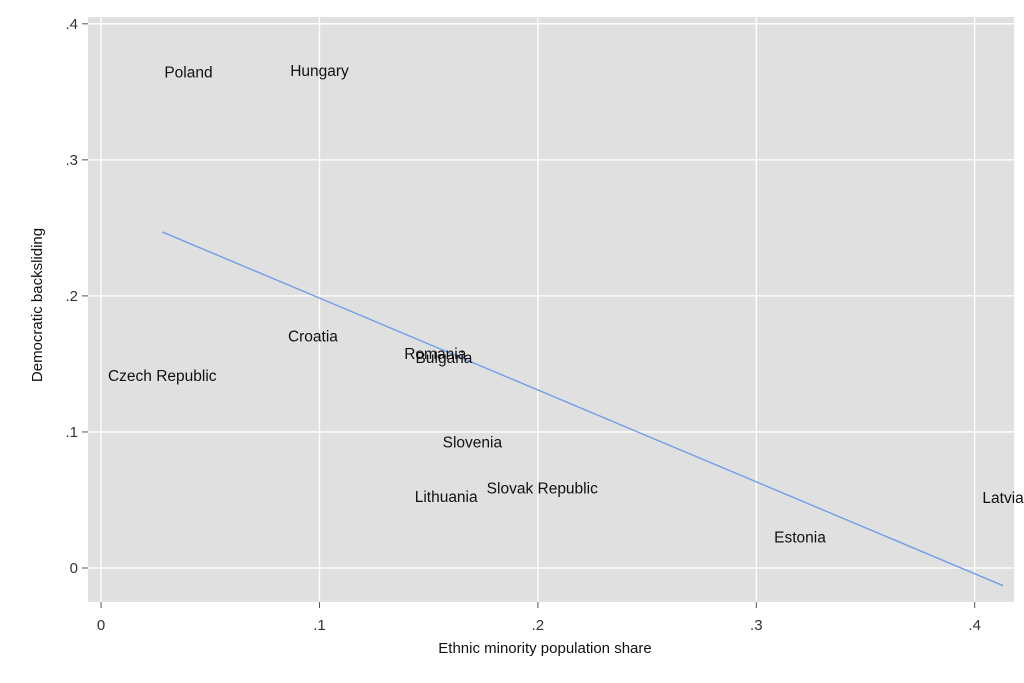 The image size is (1024, 683). I want to click on point-label: Poland, so click(188, 72).